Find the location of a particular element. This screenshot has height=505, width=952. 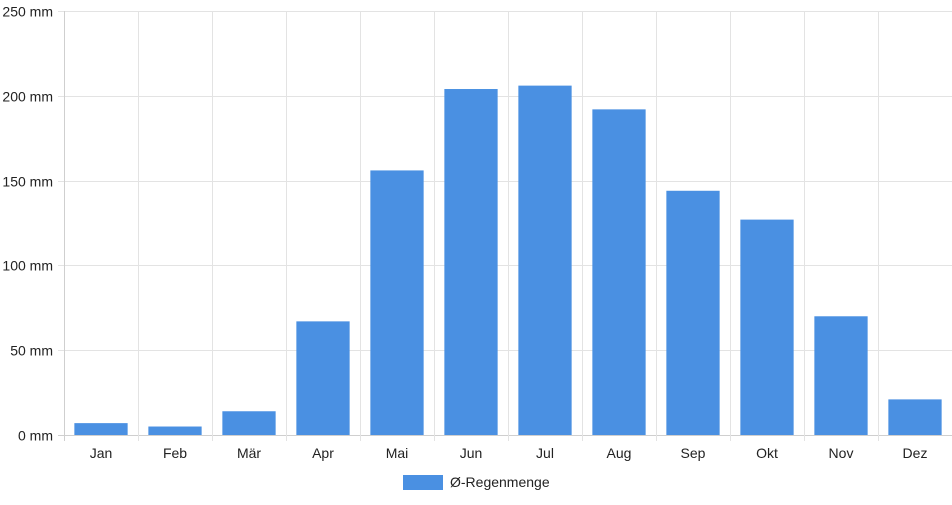

y-tick-label: 200 mm is located at coordinates (27, 97).